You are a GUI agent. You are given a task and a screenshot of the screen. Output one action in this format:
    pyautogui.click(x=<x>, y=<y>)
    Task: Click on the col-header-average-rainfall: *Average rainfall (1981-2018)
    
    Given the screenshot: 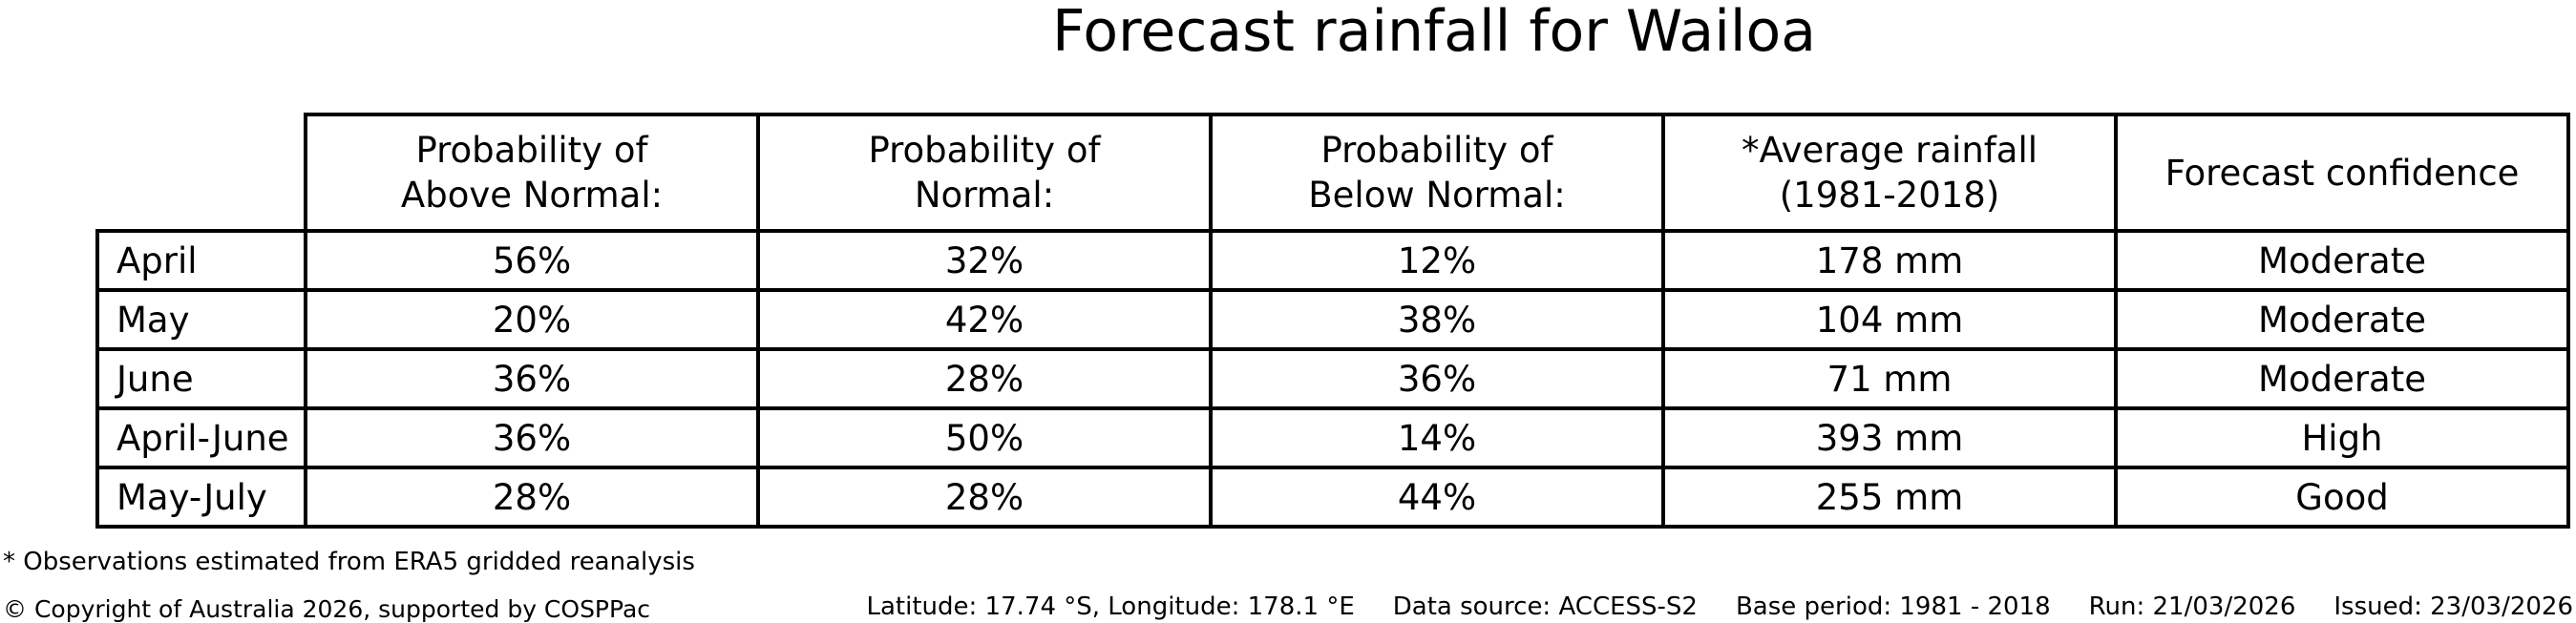 What is the action you would take?
    pyautogui.click(x=1889, y=173)
    